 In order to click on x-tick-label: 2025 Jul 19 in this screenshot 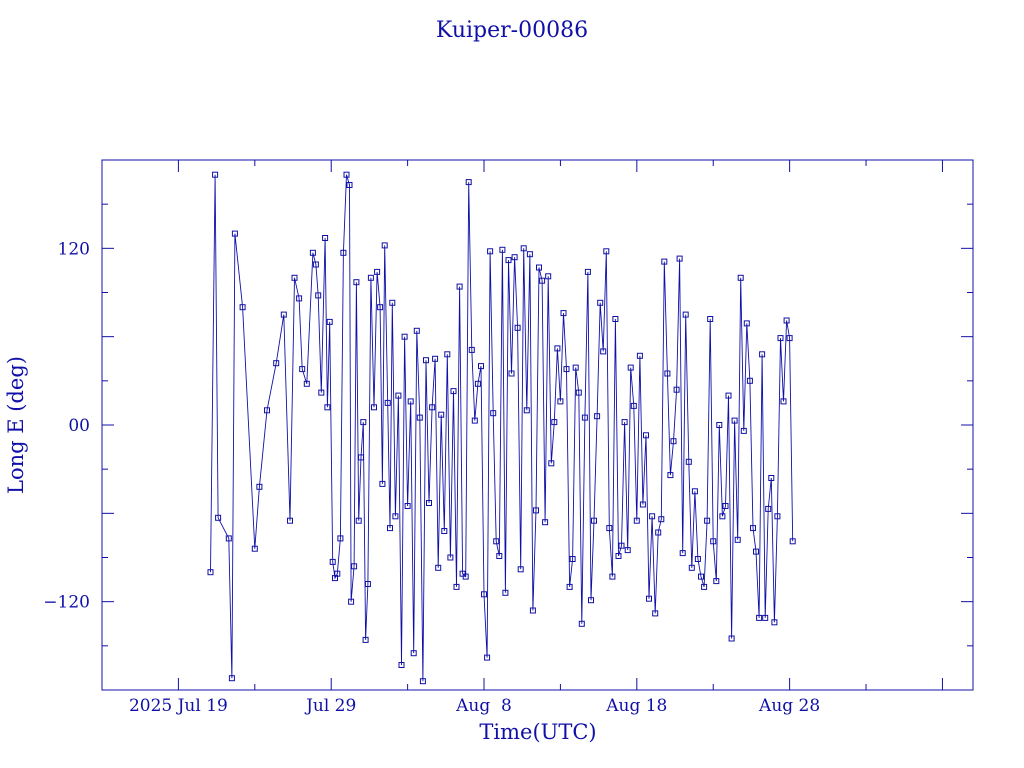, I will do `click(178, 706)`.